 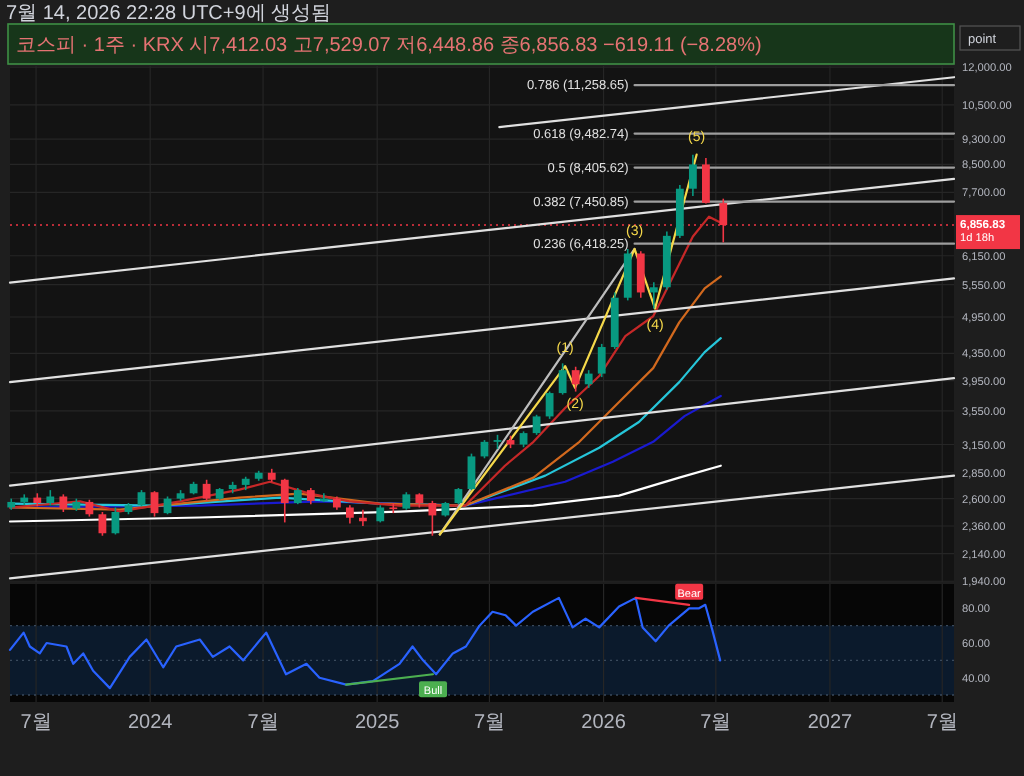 I want to click on x-tick-label: 2024, so click(x=150, y=723).